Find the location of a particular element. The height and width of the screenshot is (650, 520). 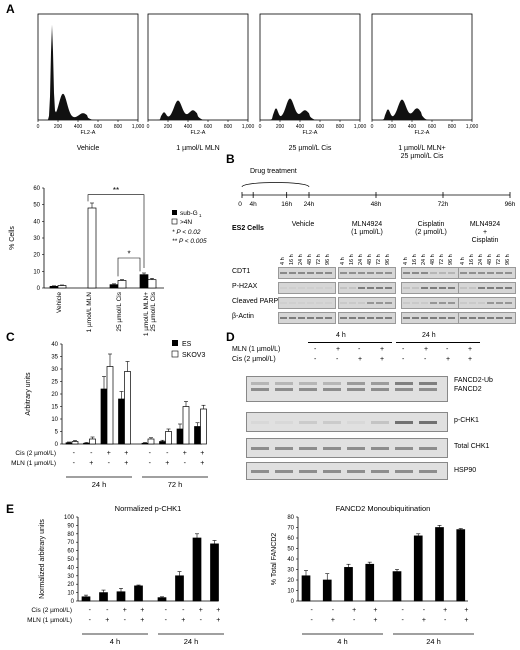

blot-row-label: CDT1 is located at coordinates (241, 271).